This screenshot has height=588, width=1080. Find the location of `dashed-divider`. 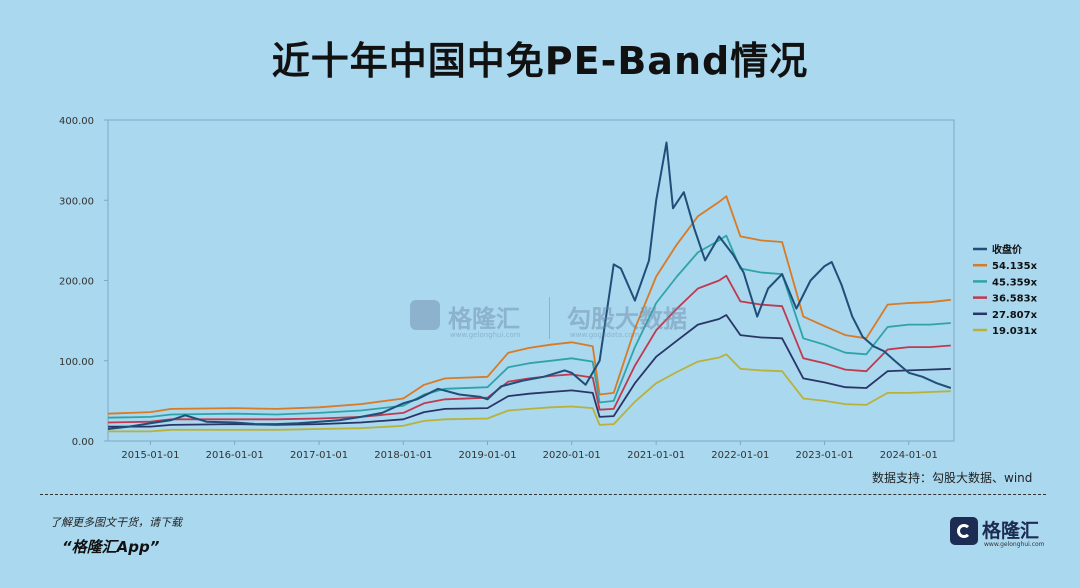

dashed-divider is located at coordinates (543, 494).